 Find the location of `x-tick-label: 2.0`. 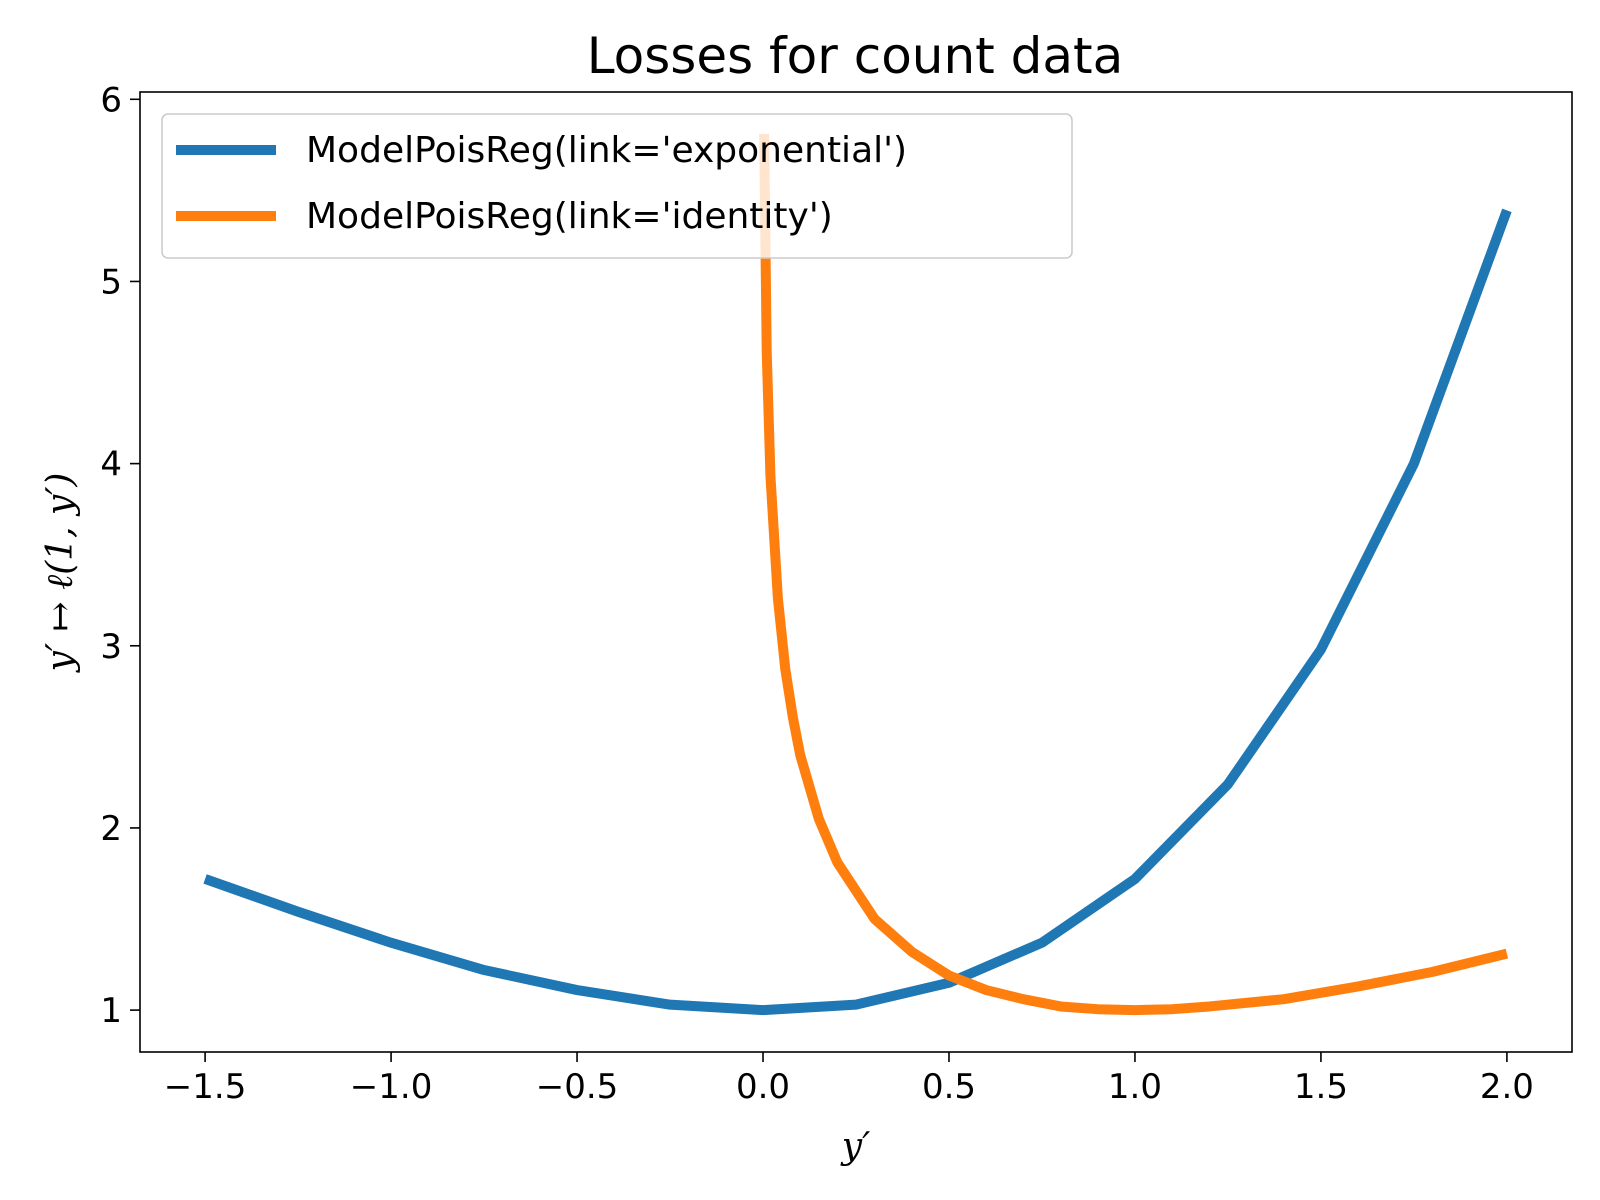

x-tick-label: 2.0 is located at coordinates (1507, 1087).